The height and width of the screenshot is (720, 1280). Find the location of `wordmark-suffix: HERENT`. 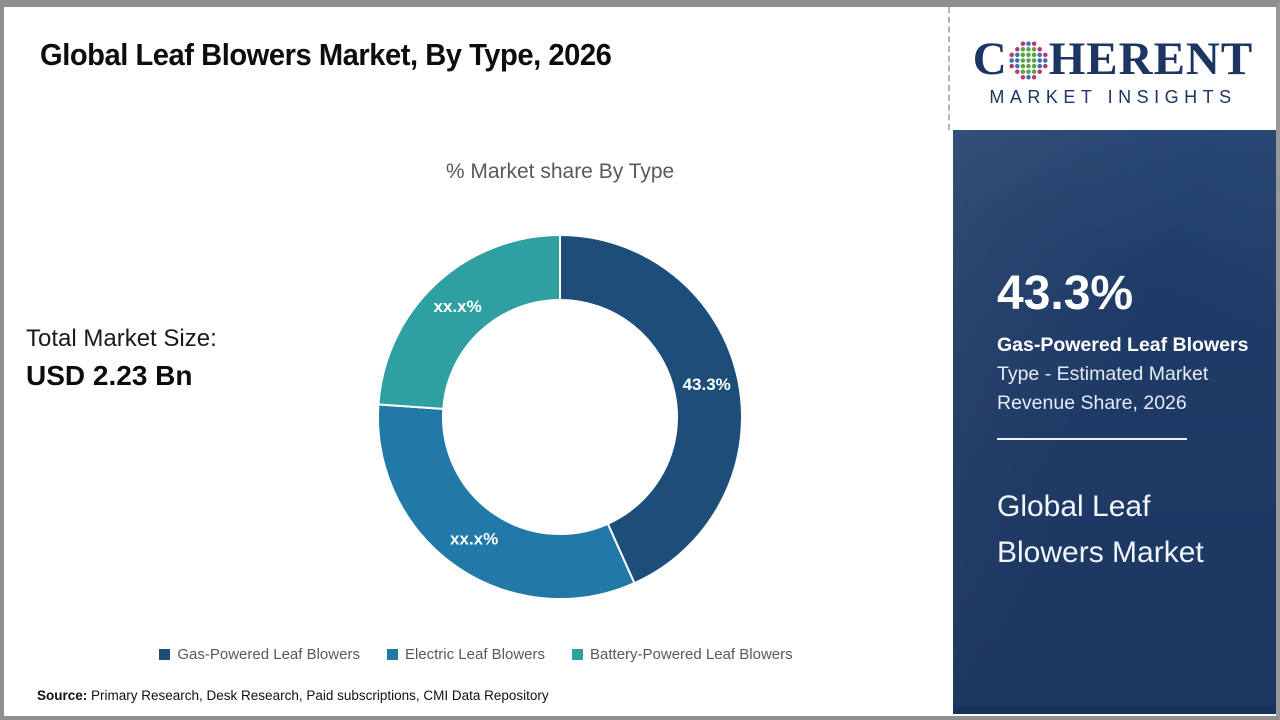

wordmark-suffix: HERENT is located at coordinates (1151, 58).